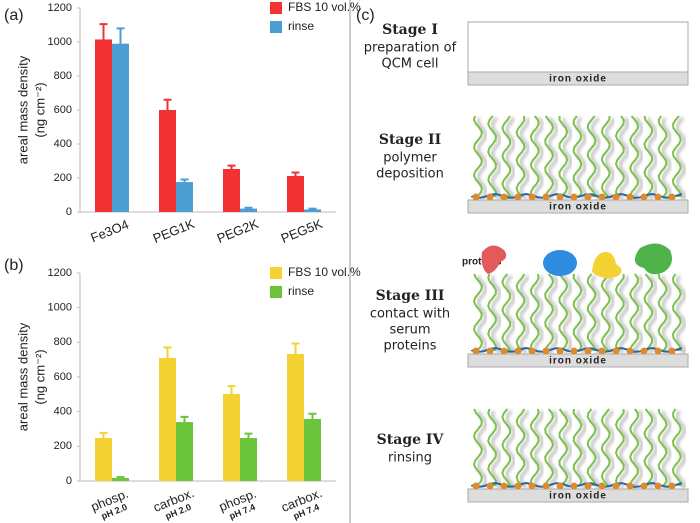 Image resolution: width=700 pixels, height=523 pixels. I want to click on stage-title: Stage III, so click(410, 296).